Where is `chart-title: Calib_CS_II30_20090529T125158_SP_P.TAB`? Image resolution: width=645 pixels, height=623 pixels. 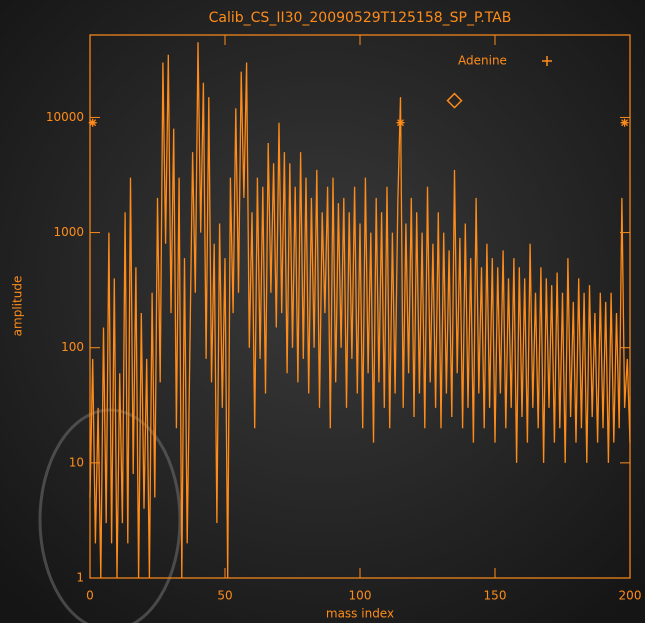 chart-title: Calib_CS_II30_20090529T125158_SP_P.TAB is located at coordinates (360, 18).